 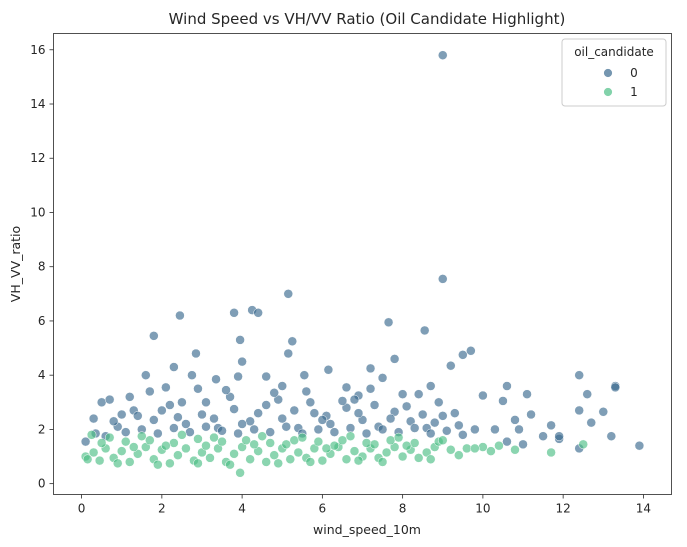 I want to click on x-tick-label: 12, so click(x=563, y=509).